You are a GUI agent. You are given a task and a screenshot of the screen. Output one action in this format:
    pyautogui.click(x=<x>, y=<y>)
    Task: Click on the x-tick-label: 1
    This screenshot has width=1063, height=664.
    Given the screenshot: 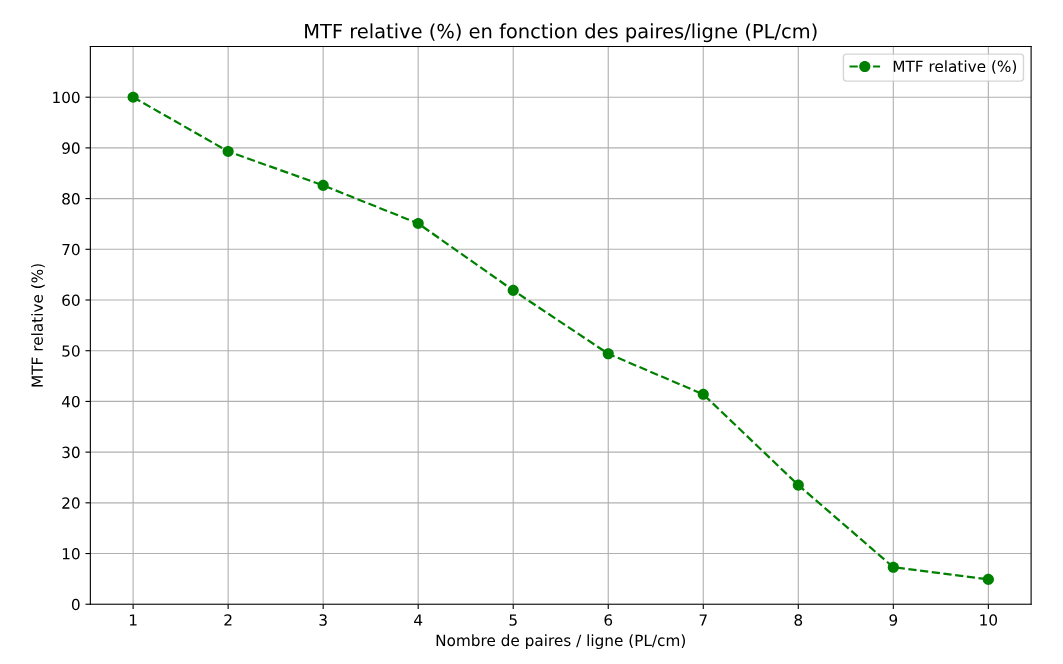 What is the action you would take?
    pyautogui.click(x=133, y=620)
    